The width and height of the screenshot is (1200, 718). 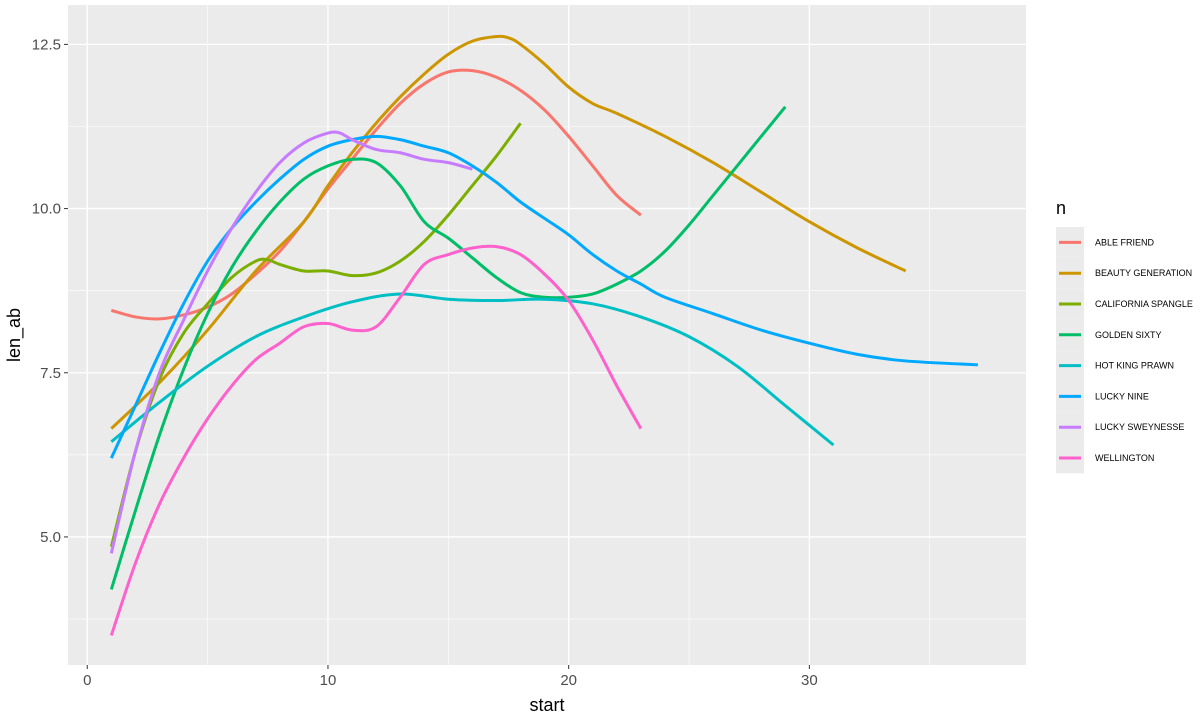 I want to click on y-tick-label: 10.0, so click(x=46, y=209).